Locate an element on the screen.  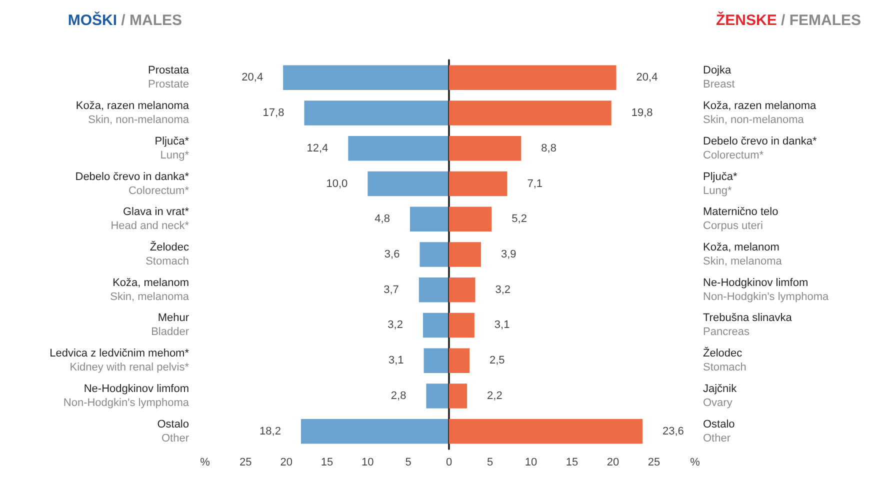
data-label: 8,8 is located at coordinates (548, 148).